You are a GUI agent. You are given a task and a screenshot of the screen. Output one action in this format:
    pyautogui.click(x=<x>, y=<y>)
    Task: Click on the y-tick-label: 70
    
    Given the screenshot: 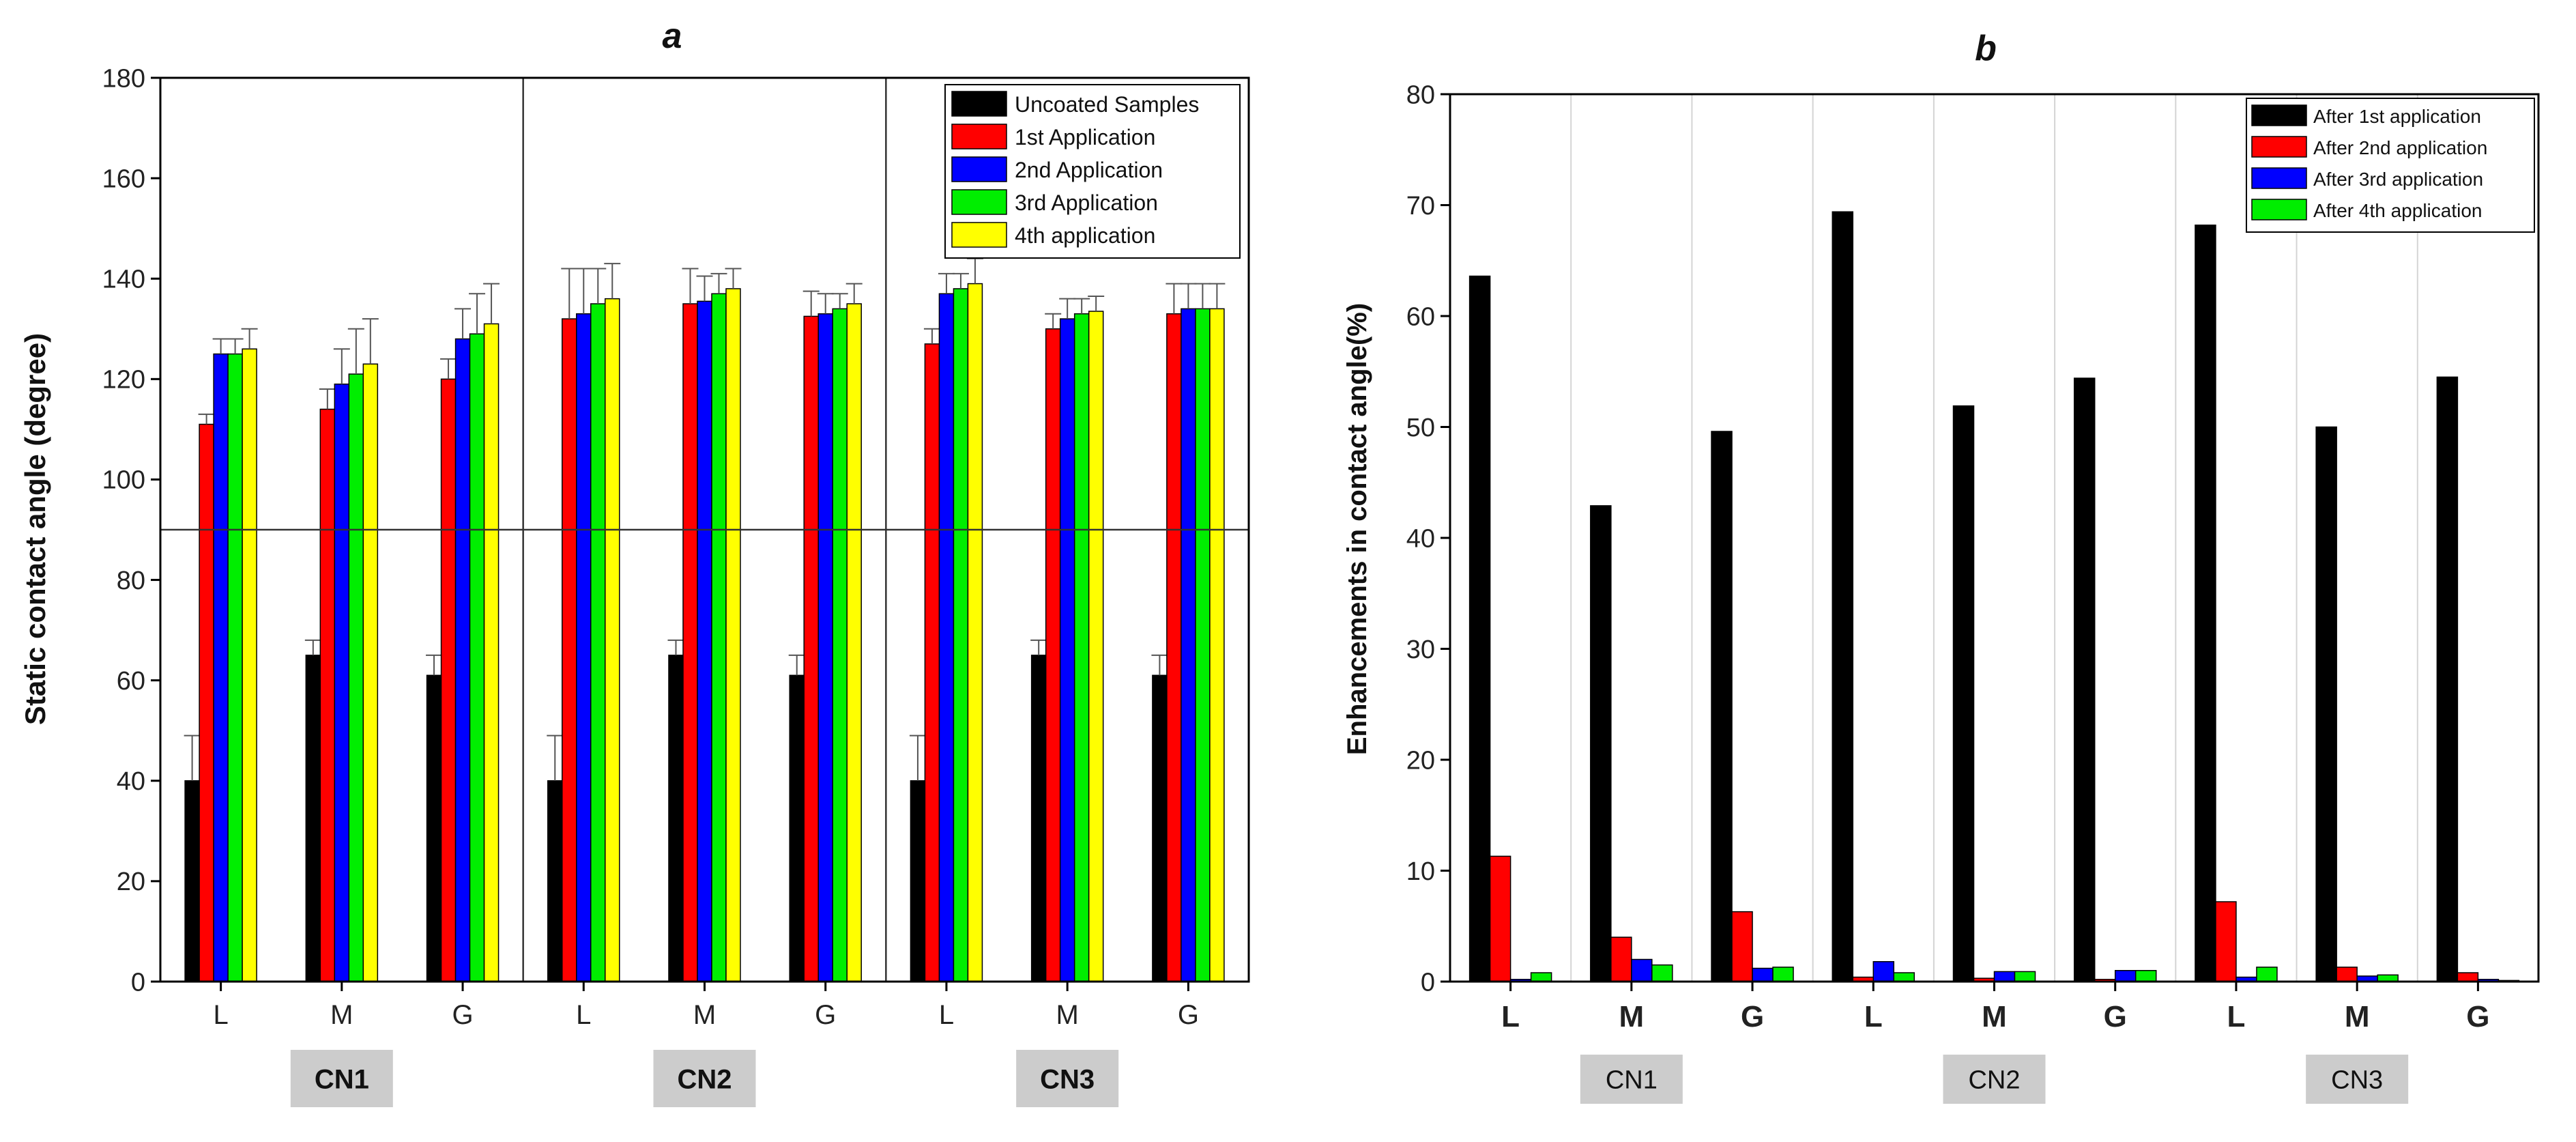 What is the action you would take?
    pyautogui.click(x=1420, y=206)
    